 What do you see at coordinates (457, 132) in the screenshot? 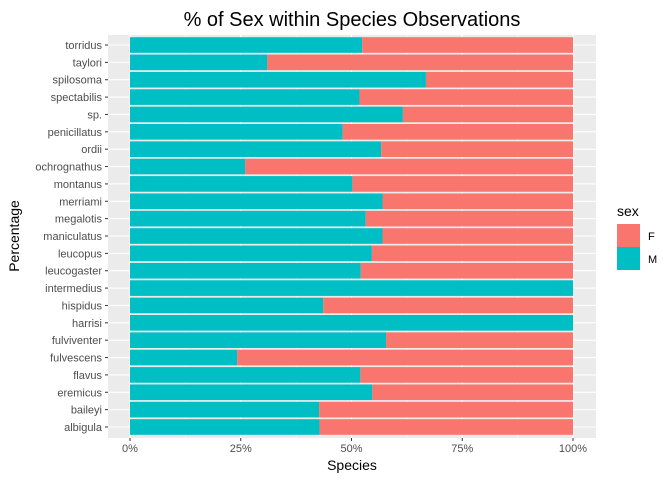
I see `bar-f-penicillatus` at bounding box center [457, 132].